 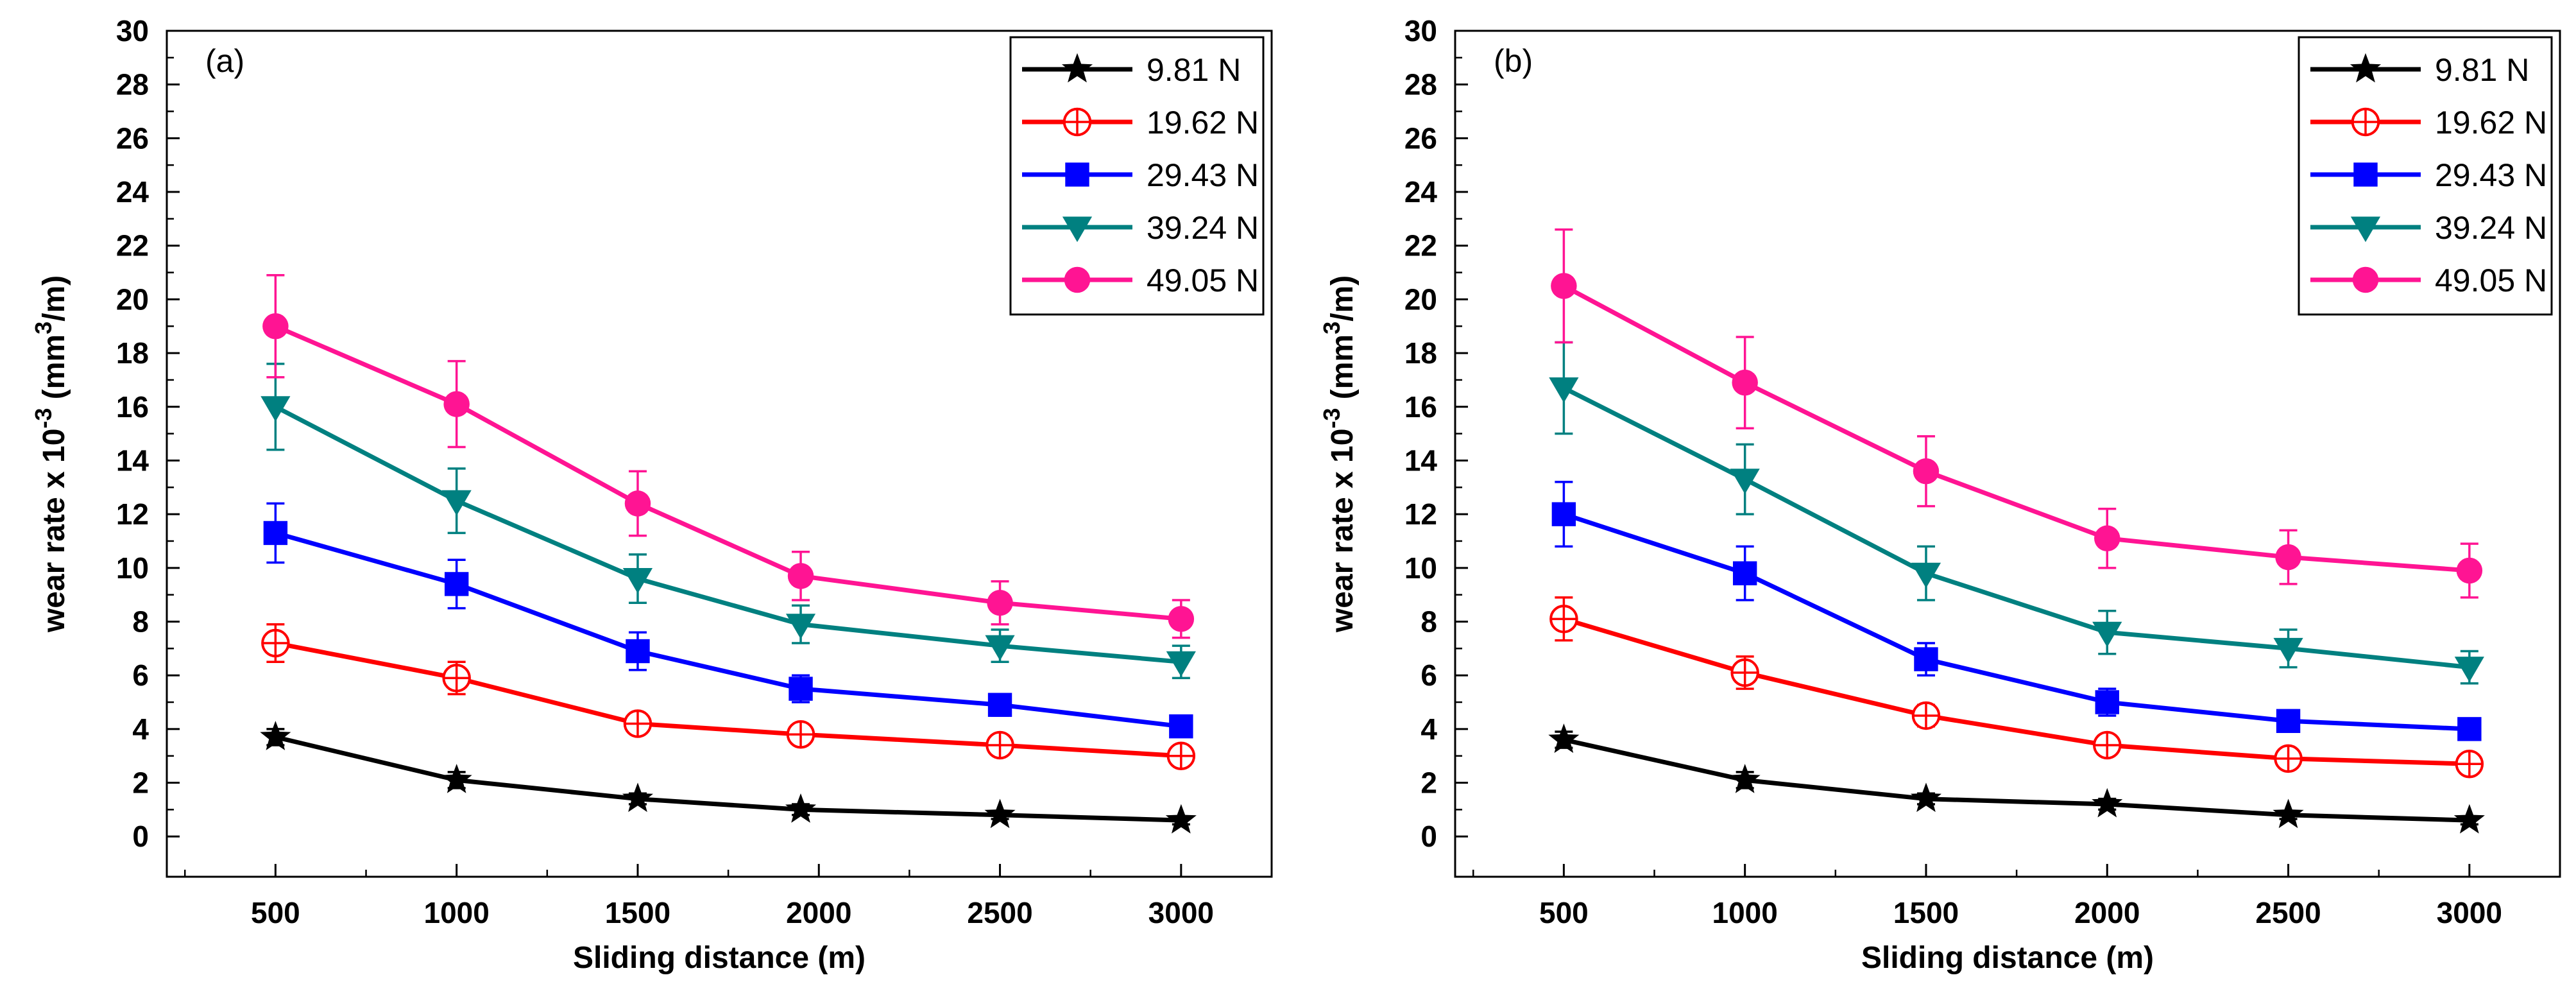 I want to click on y-tick-label: 26, so click(x=132, y=138).